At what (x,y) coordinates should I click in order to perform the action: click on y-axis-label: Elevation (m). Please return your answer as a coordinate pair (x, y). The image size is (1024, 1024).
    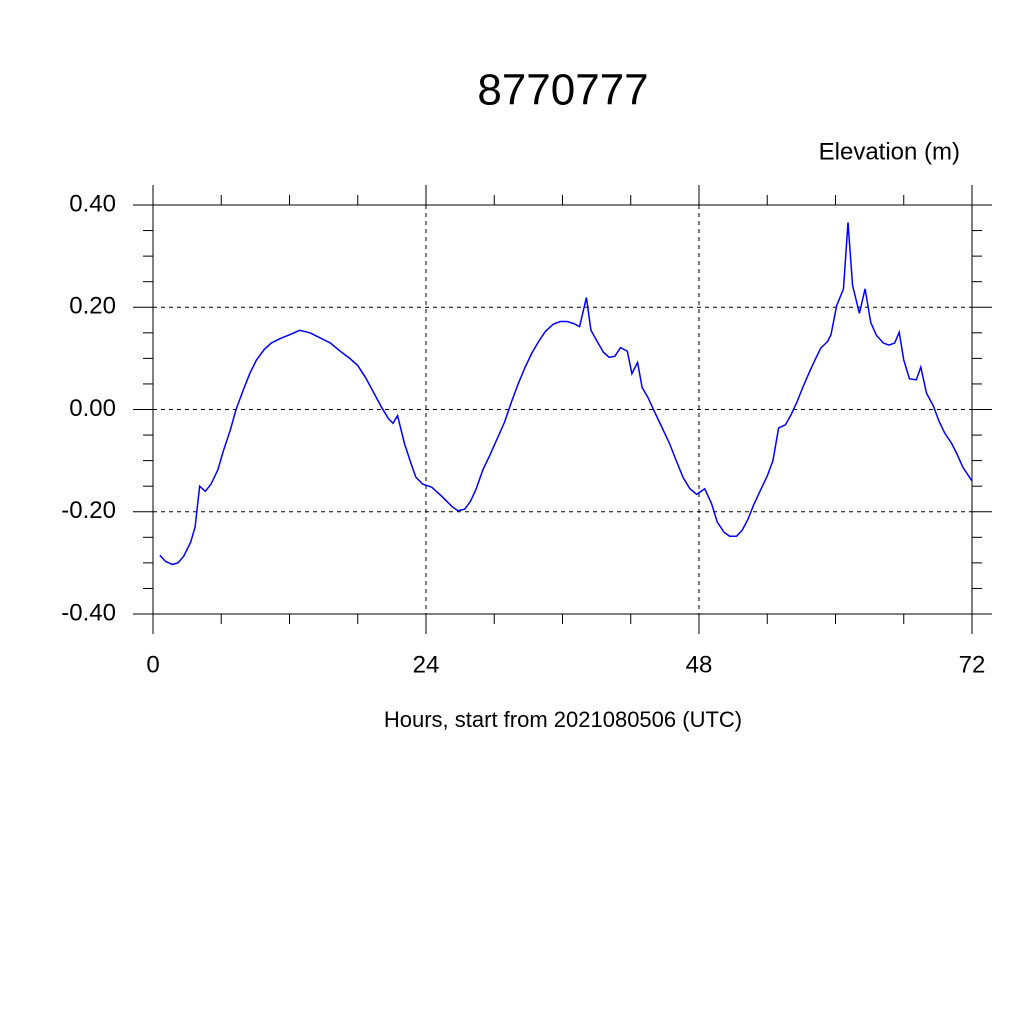
    Looking at the image, I should click on (889, 151).